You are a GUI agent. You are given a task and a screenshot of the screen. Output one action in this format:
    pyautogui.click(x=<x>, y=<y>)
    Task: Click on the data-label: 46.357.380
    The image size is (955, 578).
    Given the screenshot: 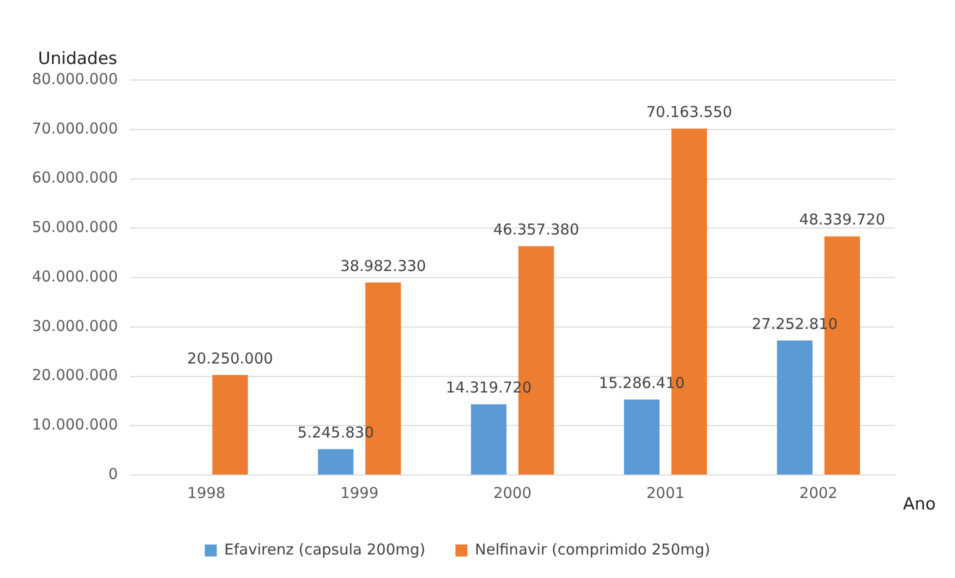 What is the action you would take?
    pyautogui.click(x=536, y=229)
    